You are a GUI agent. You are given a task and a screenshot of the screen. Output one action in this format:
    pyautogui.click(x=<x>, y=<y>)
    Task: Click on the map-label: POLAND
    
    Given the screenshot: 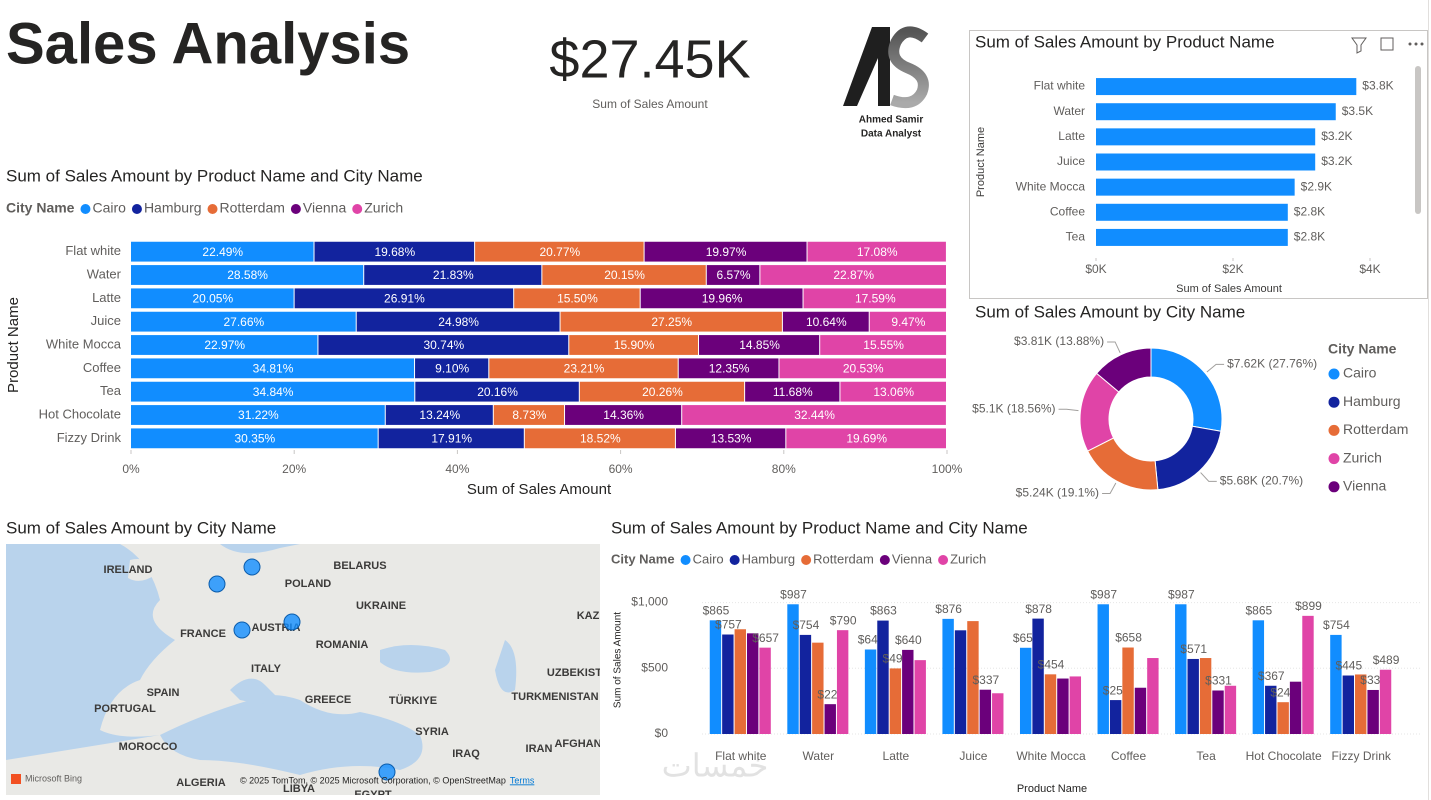 What is the action you would take?
    pyautogui.click(x=308, y=584)
    